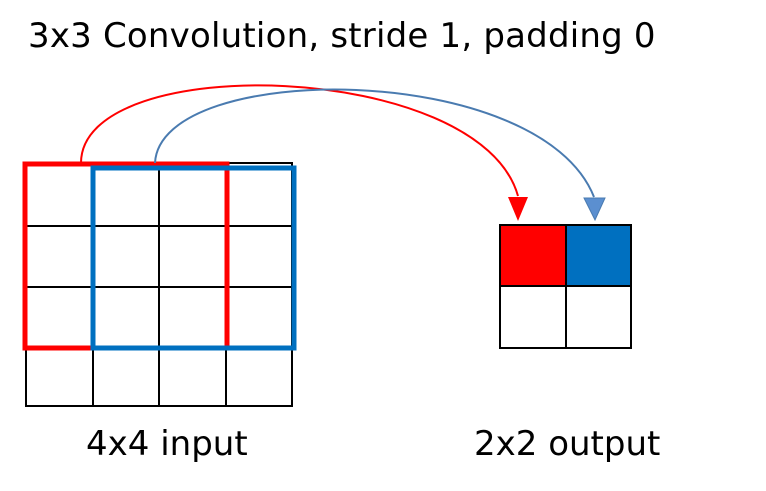 Image resolution: width=766 pixels, height=491 pixels. What do you see at coordinates (167, 444) in the screenshot?
I see `input-caption: 4x4 input` at bounding box center [167, 444].